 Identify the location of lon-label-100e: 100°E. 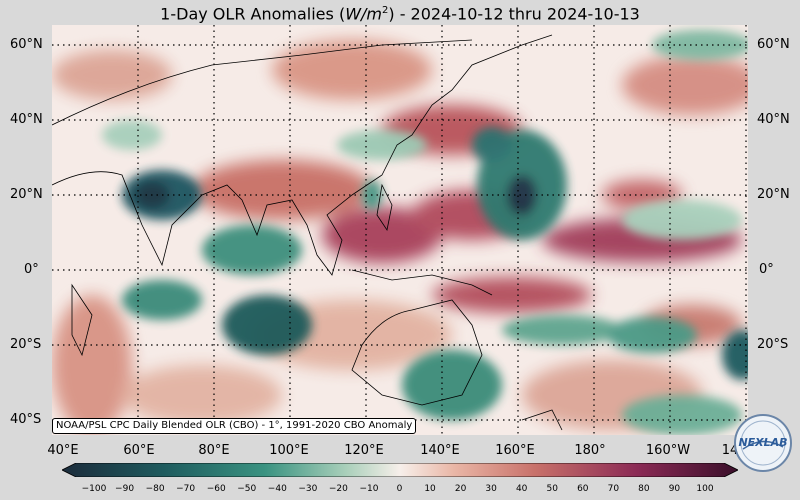
(289, 450).